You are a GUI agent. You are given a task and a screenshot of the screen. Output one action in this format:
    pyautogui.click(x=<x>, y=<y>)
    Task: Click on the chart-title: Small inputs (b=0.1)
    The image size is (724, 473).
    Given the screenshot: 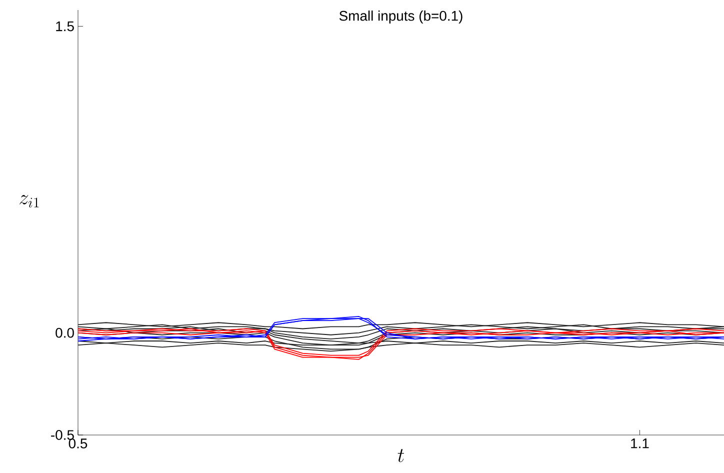 What is the action you would take?
    pyautogui.click(x=400, y=17)
    